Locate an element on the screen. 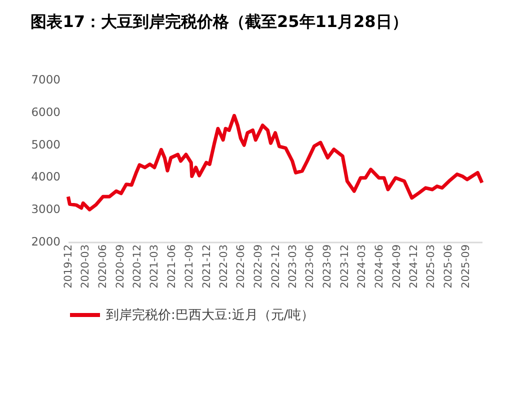  x-tick-label: 2021-09 is located at coordinates (190, 266).